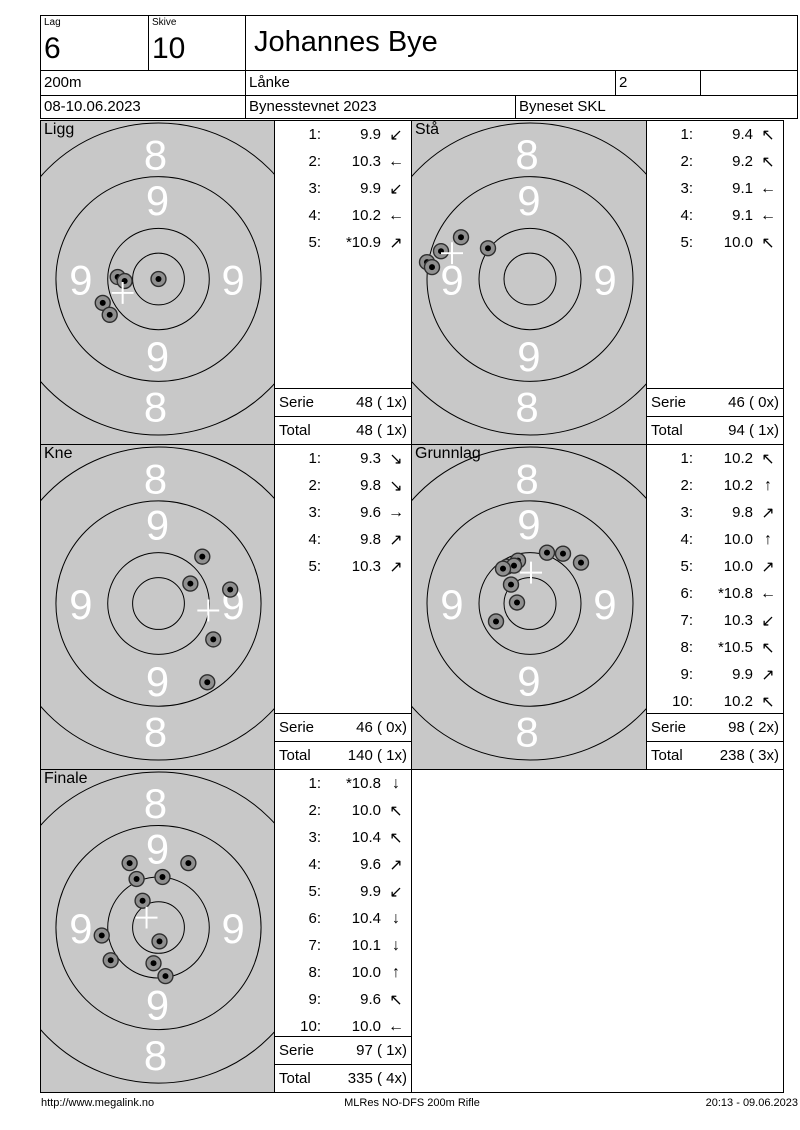  Describe the element at coordinates (715, 620) in the screenshot. I see `score-row: 7: 10.3 ↙` at that location.